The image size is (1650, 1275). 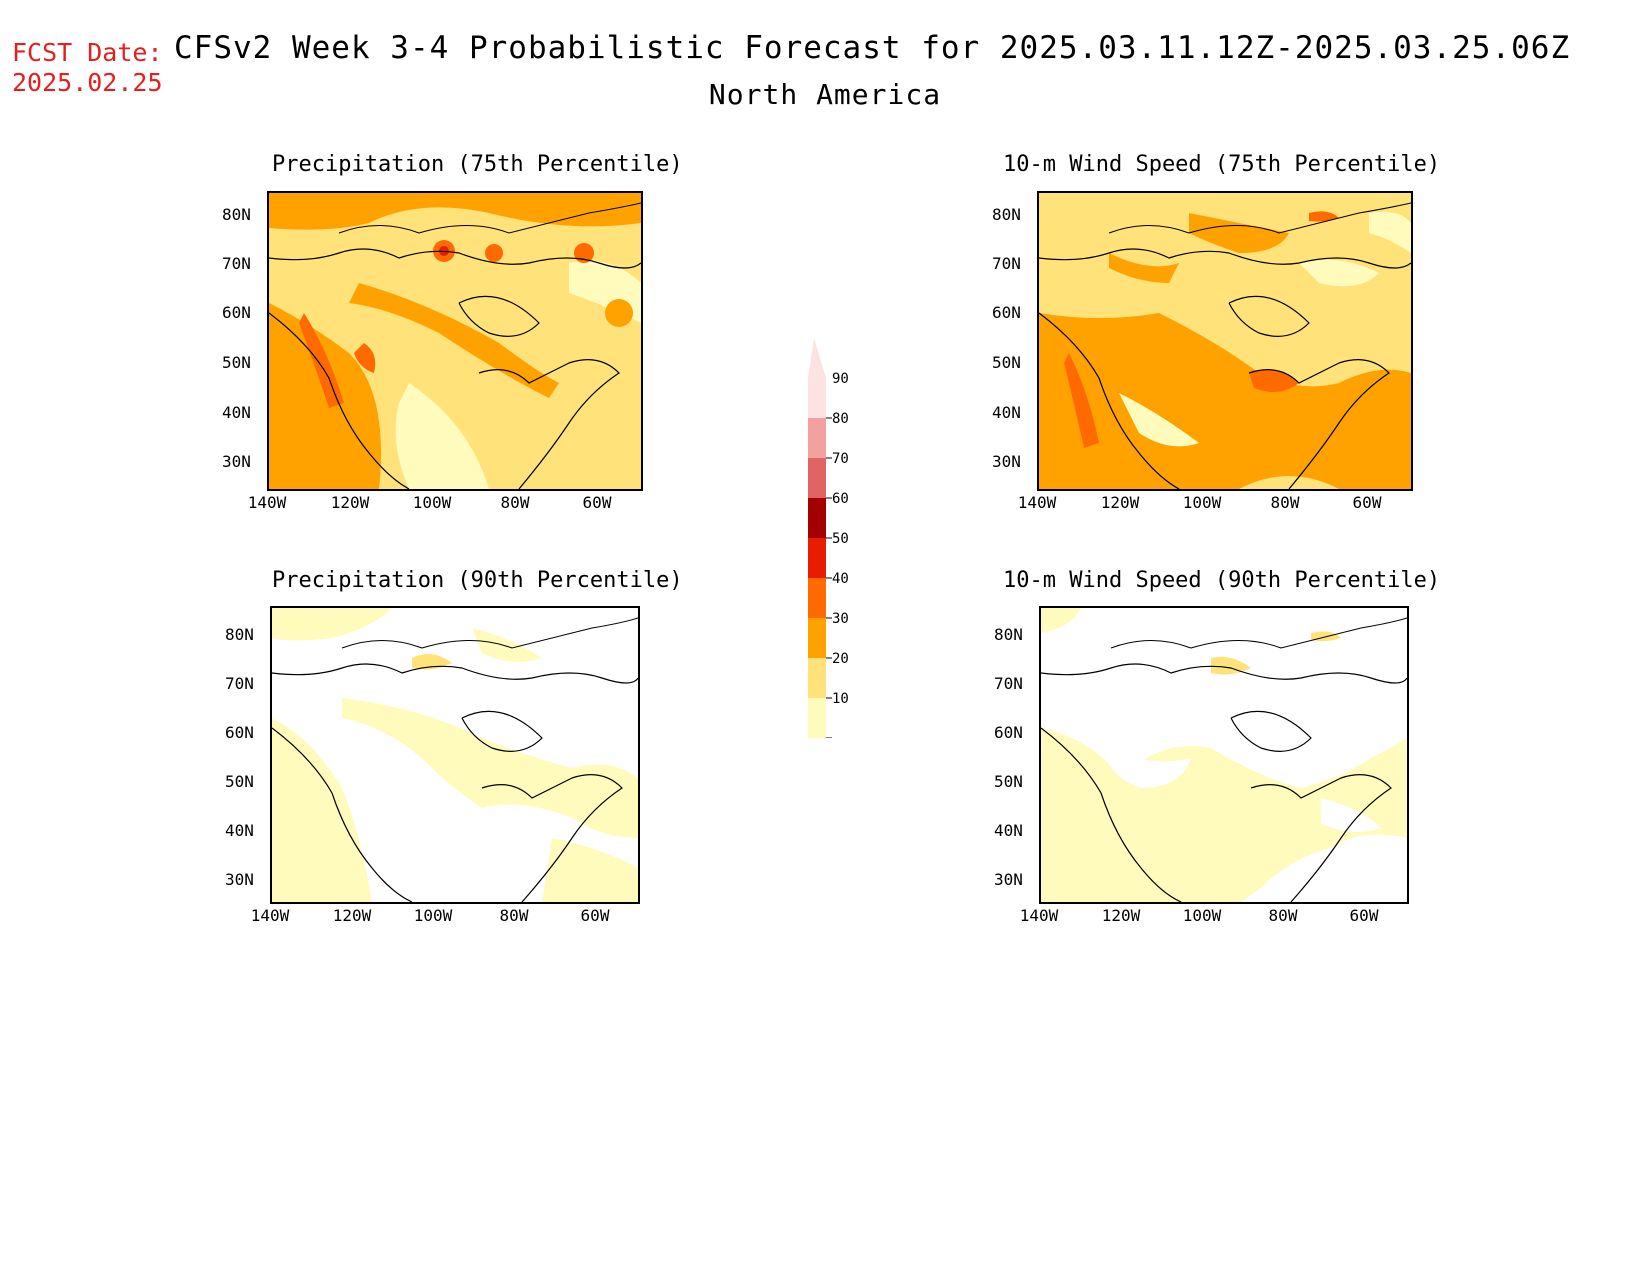 I want to click on colorbar-label: 60, so click(x=840, y=499).